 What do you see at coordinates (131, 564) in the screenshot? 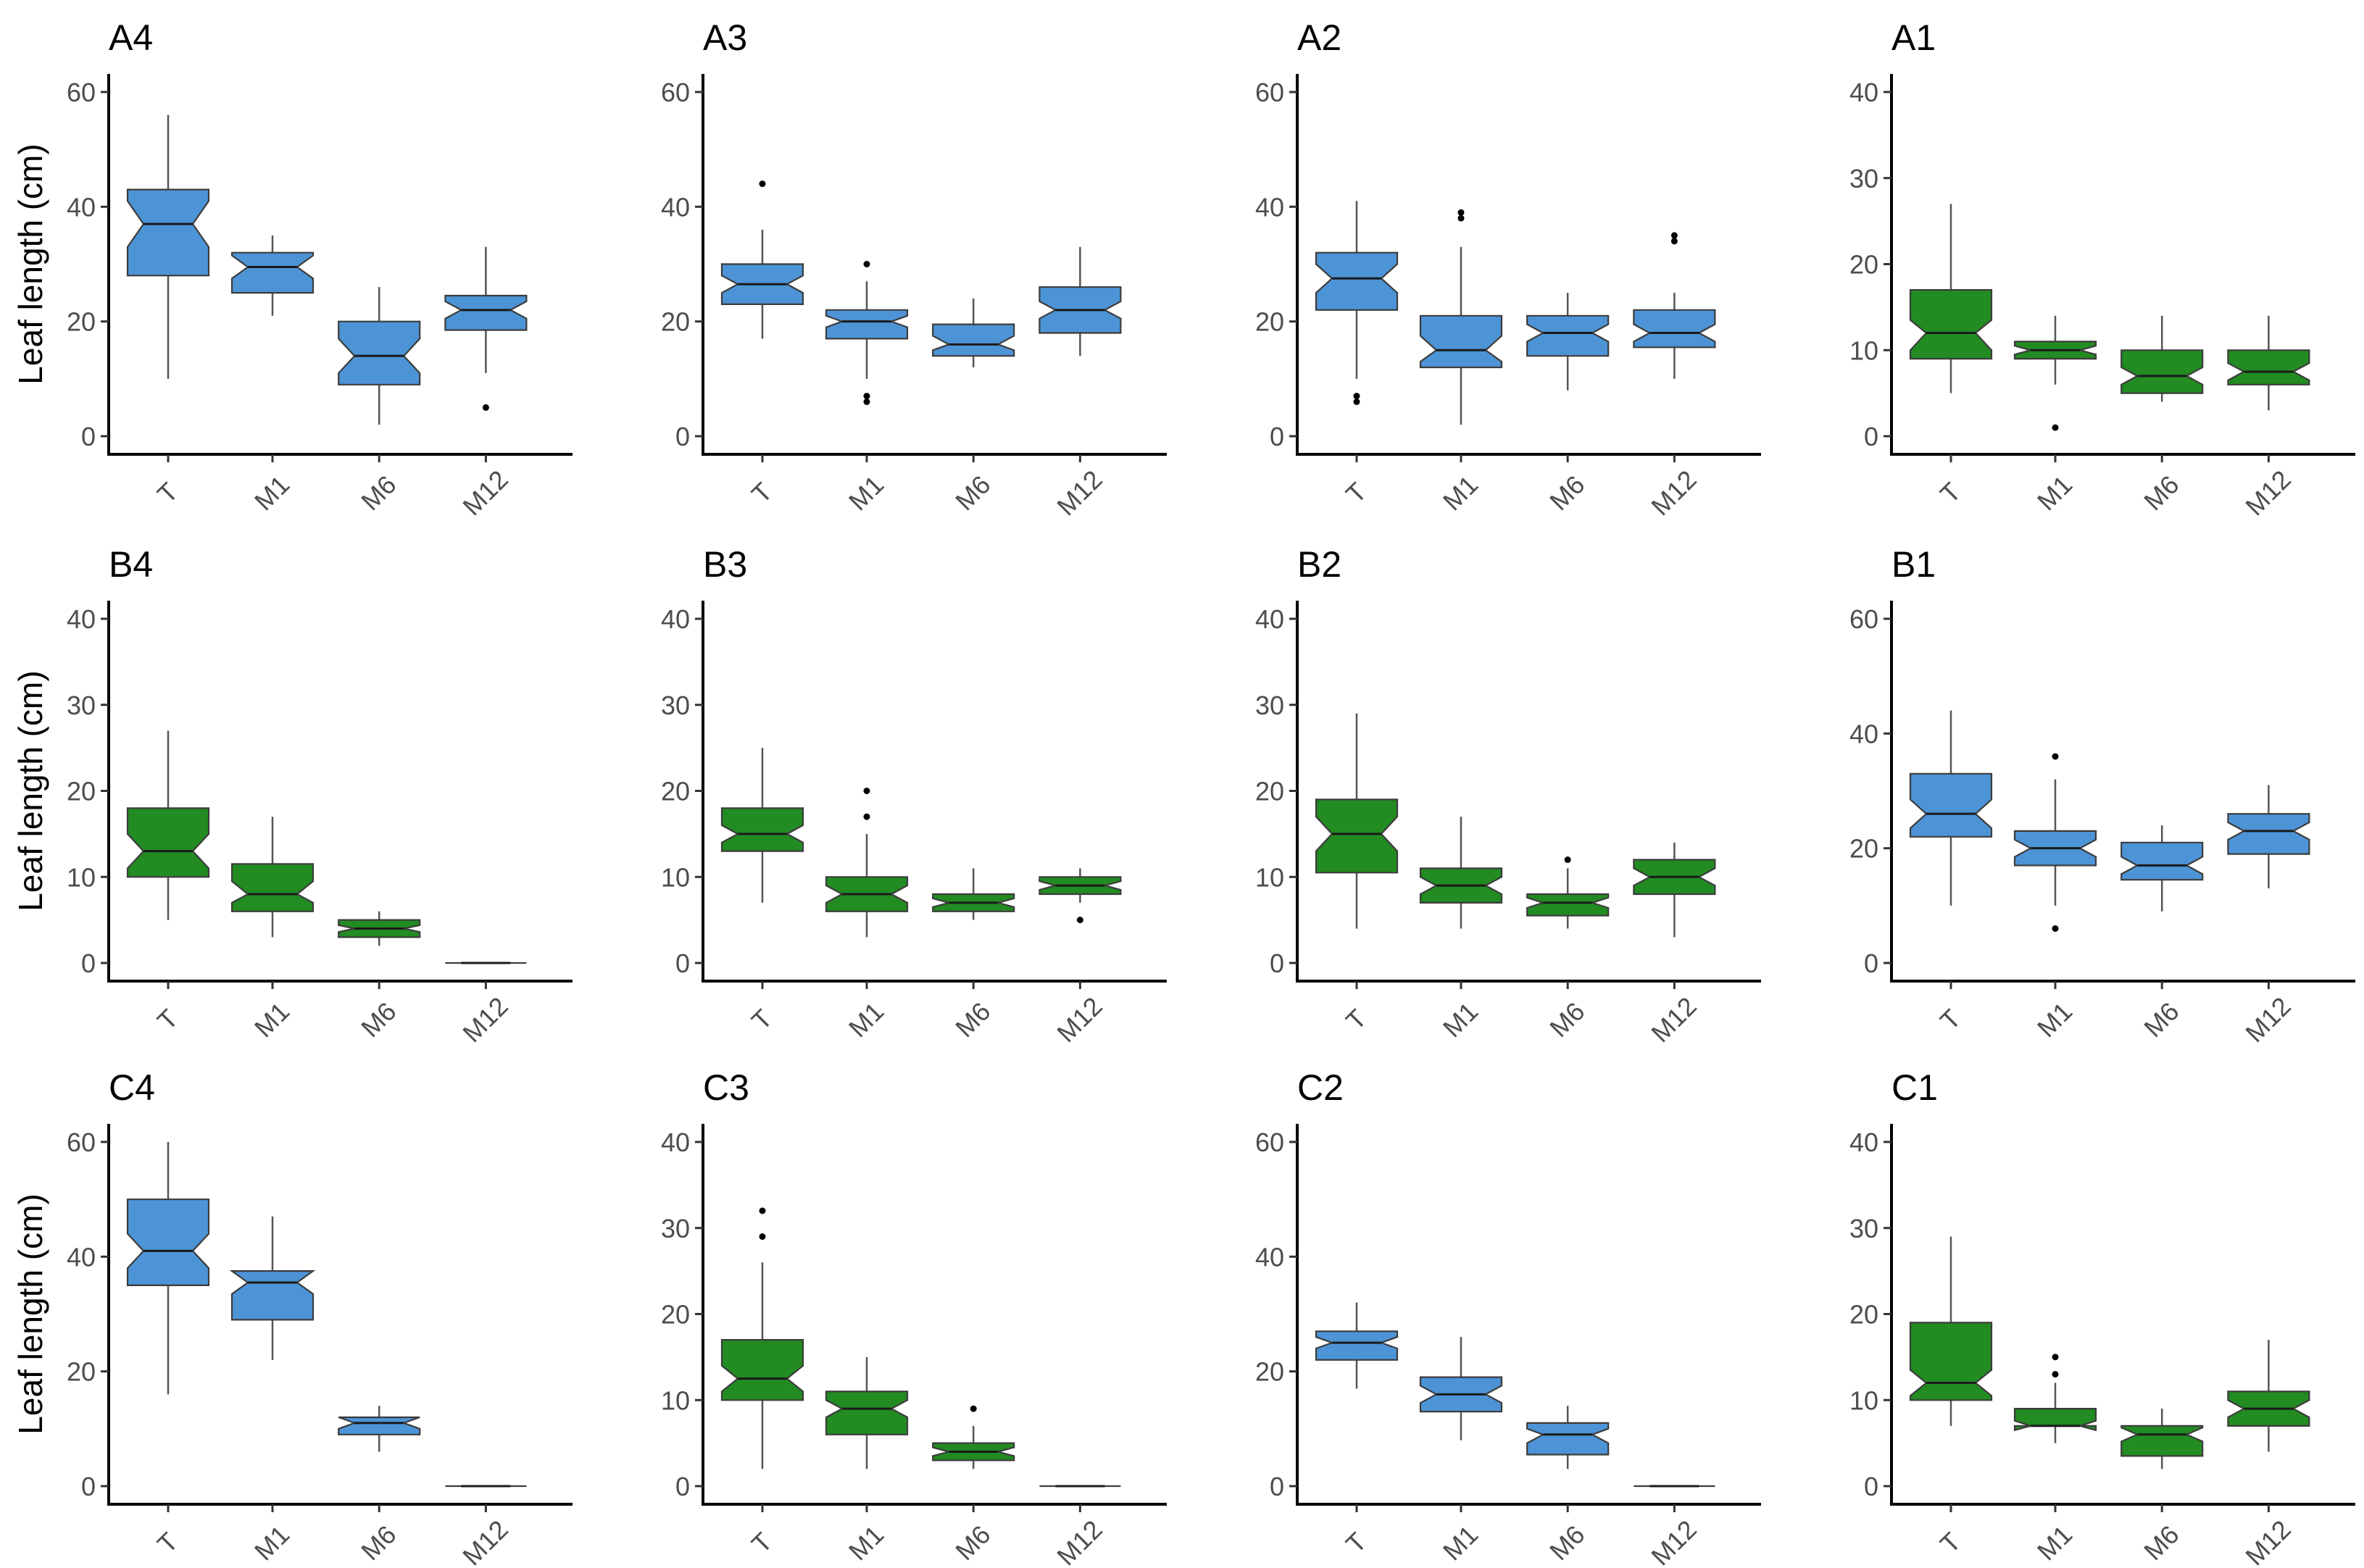
I see `panel-title: B4` at bounding box center [131, 564].